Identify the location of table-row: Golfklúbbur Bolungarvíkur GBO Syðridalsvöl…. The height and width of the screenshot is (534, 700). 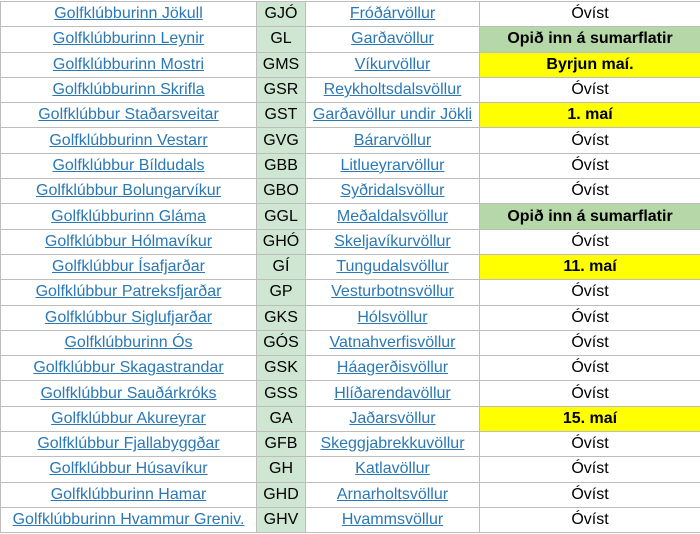
(350, 191).